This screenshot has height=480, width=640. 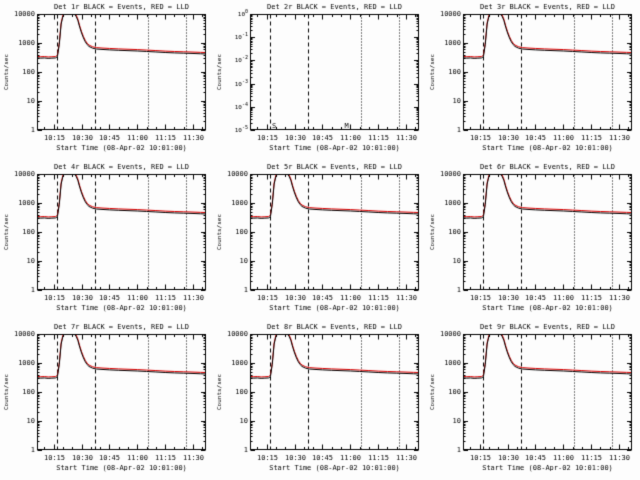 What do you see at coordinates (106, 80) in the screenshot?
I see `chart-det-1r` at bounding box center [106, 80].